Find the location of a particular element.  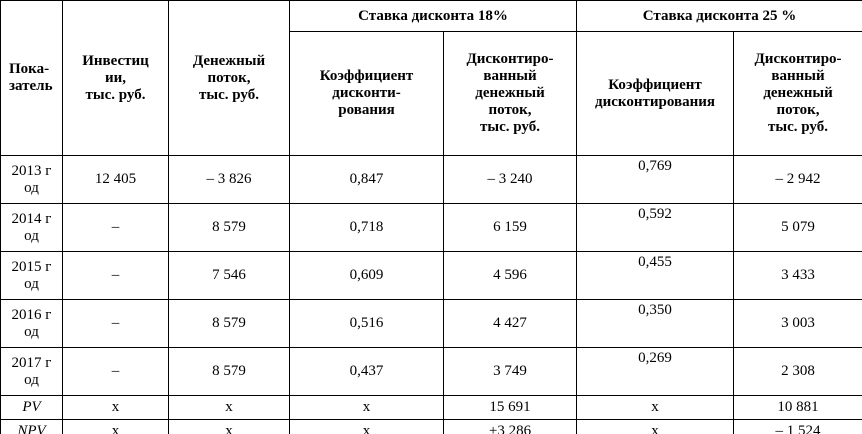

table-row: 2016 г од –8 579 0,516 4 427 0,350 3 003 is located at coordinates (431, 323).